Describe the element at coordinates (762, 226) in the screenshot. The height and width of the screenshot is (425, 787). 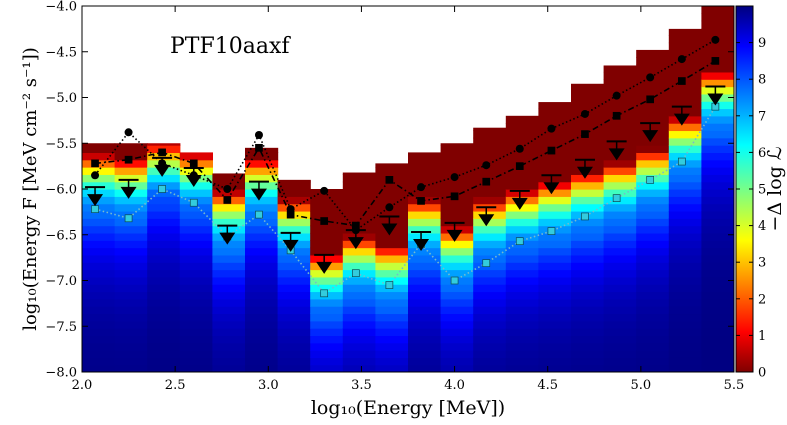
I see `colorbar-tick-label: 4` at that location.